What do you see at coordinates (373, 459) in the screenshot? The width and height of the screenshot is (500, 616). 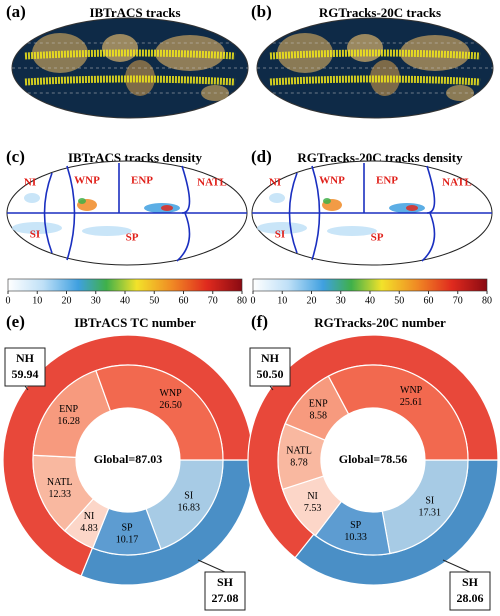 I see `center-label: Global=78.56` at bounding box center [373, 459].